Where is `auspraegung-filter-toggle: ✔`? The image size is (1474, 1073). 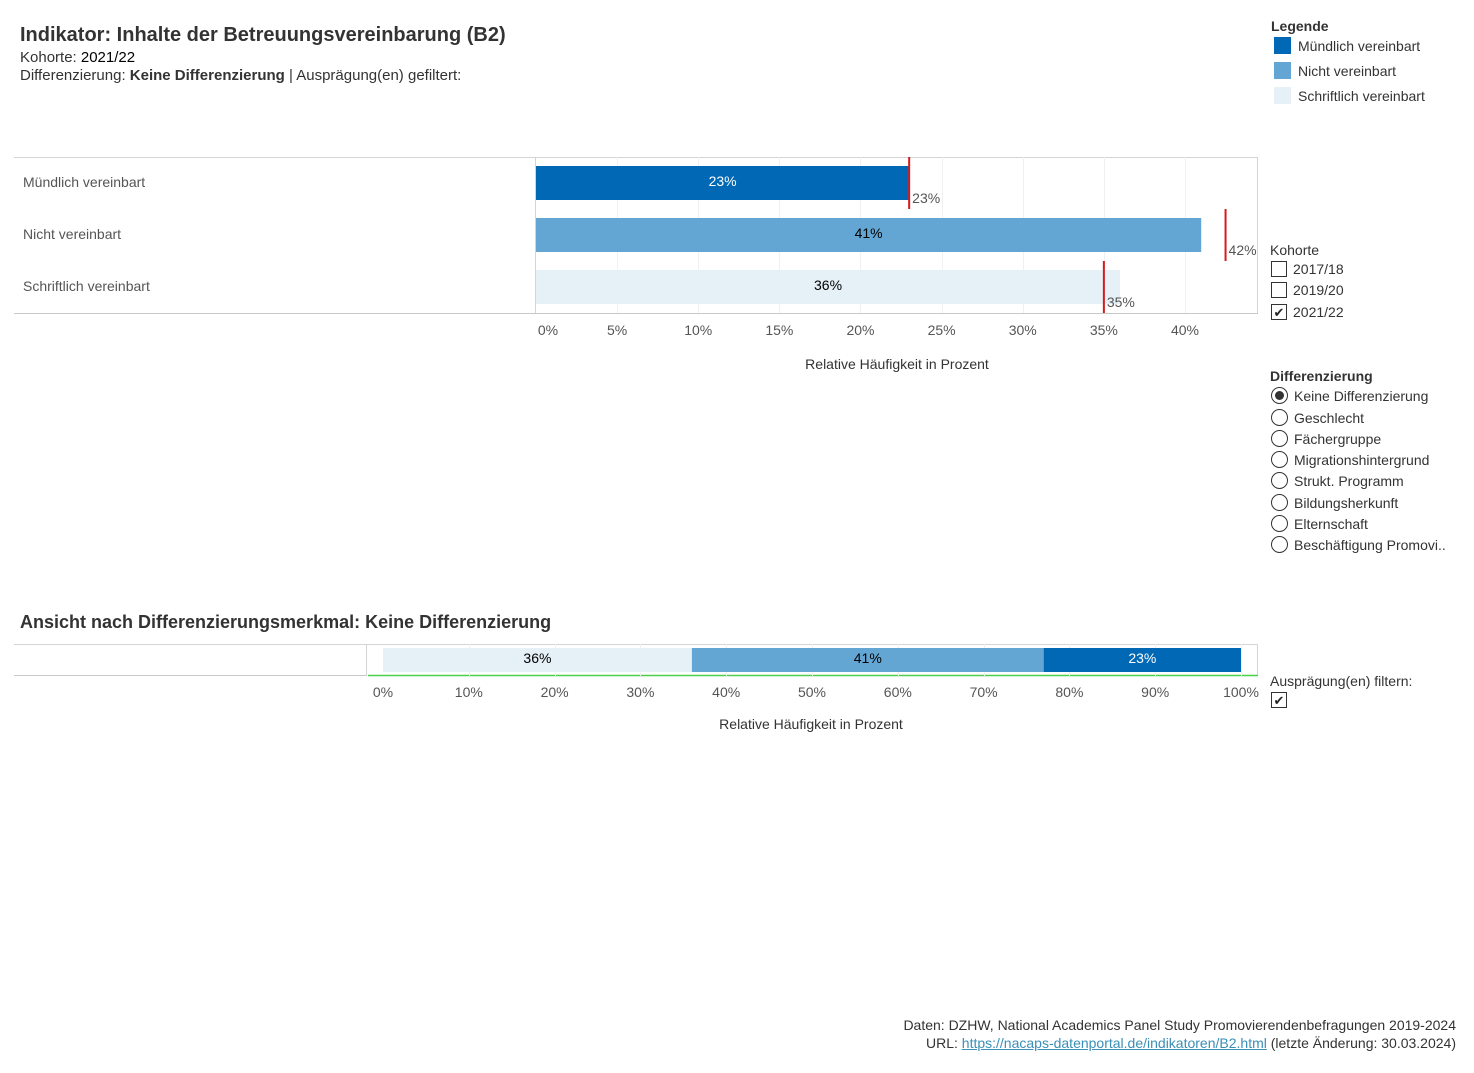
auspraegung-filter-toggle: ✔ is located at coordinates (1282, 700).